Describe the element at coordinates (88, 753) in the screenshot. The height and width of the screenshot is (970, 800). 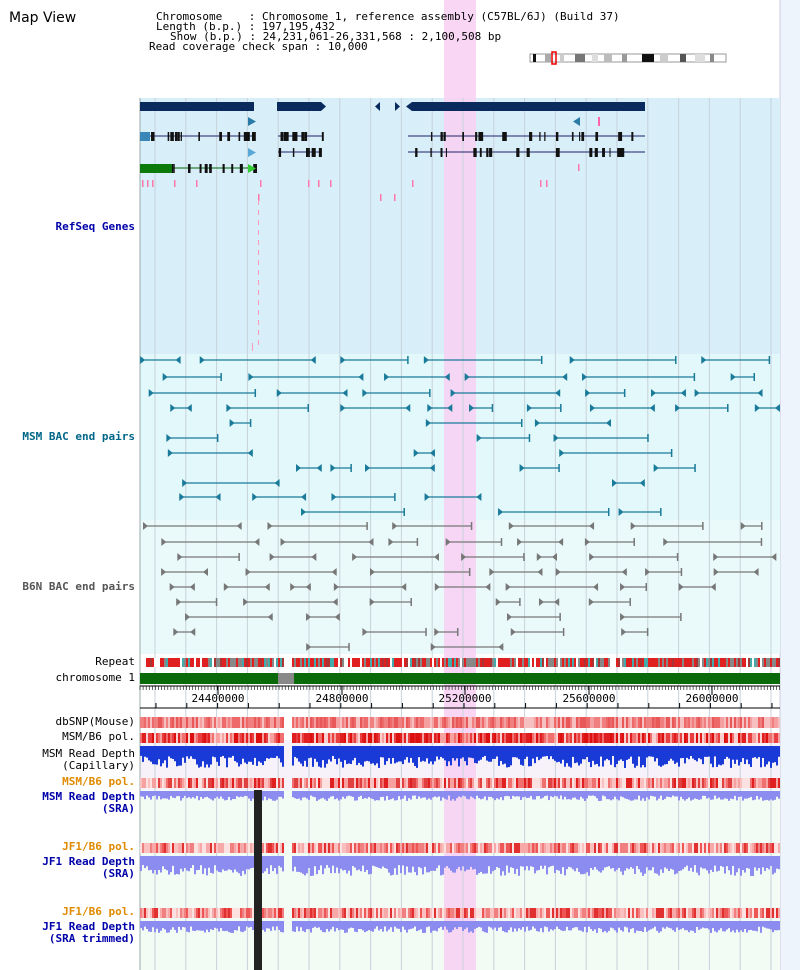
I see `track-label-msm-depth-cap-1: MSM Read Depth` at that location.